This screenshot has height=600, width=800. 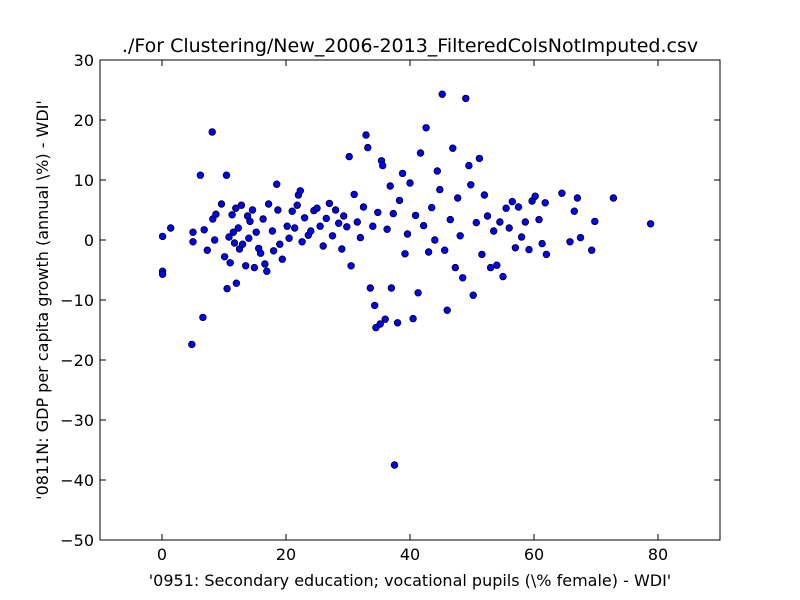 What do you see at coordinates (84, 180) in the screenshot?
I see `y-tick-label: 10` at bounding box center [84, 180].